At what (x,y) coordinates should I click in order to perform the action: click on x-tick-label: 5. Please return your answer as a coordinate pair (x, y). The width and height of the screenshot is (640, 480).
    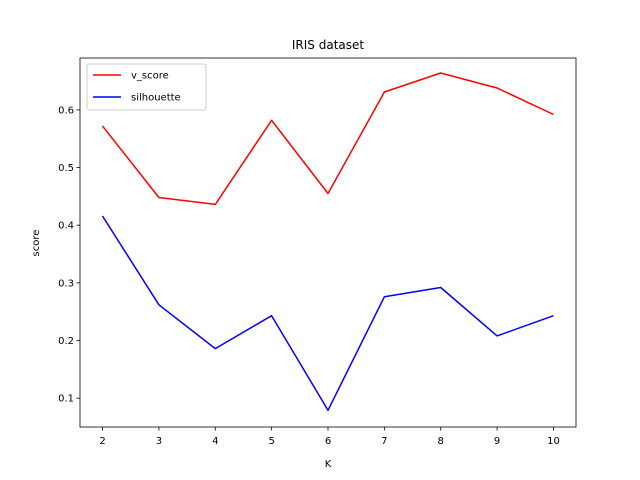
    Looking at the image, I should click on (271, 441).